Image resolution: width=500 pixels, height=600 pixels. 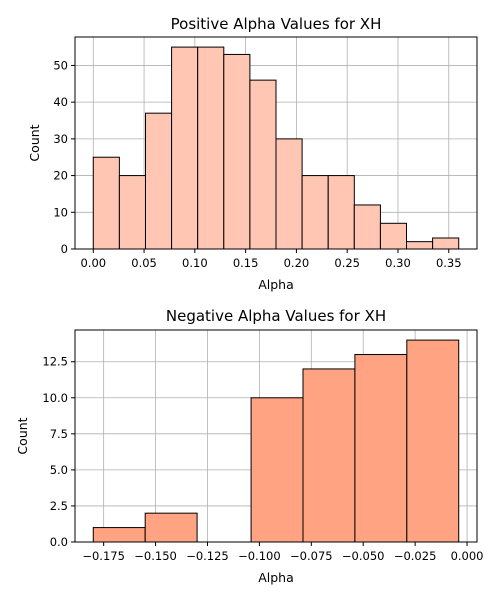 I want to click on y-tick-label: 30, so click(x=60, y=139).